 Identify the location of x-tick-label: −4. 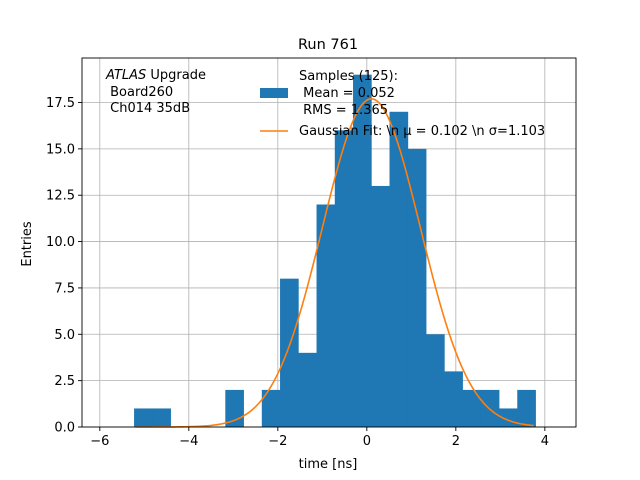
(188, 441).